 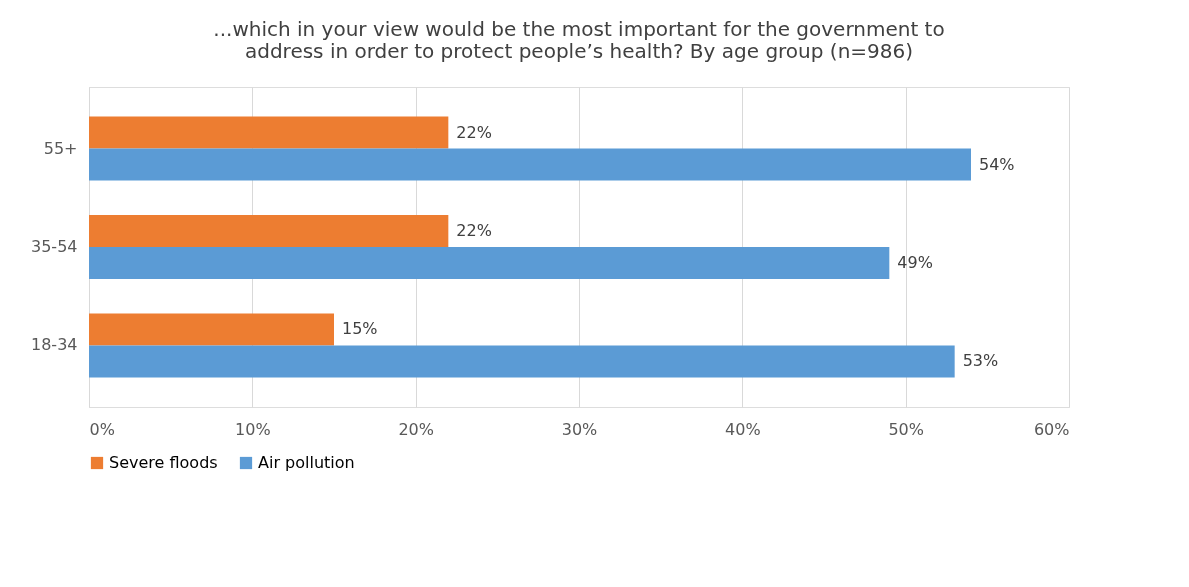 I want to click on y-tick-label: 35-54, so click(x=54, y=246).